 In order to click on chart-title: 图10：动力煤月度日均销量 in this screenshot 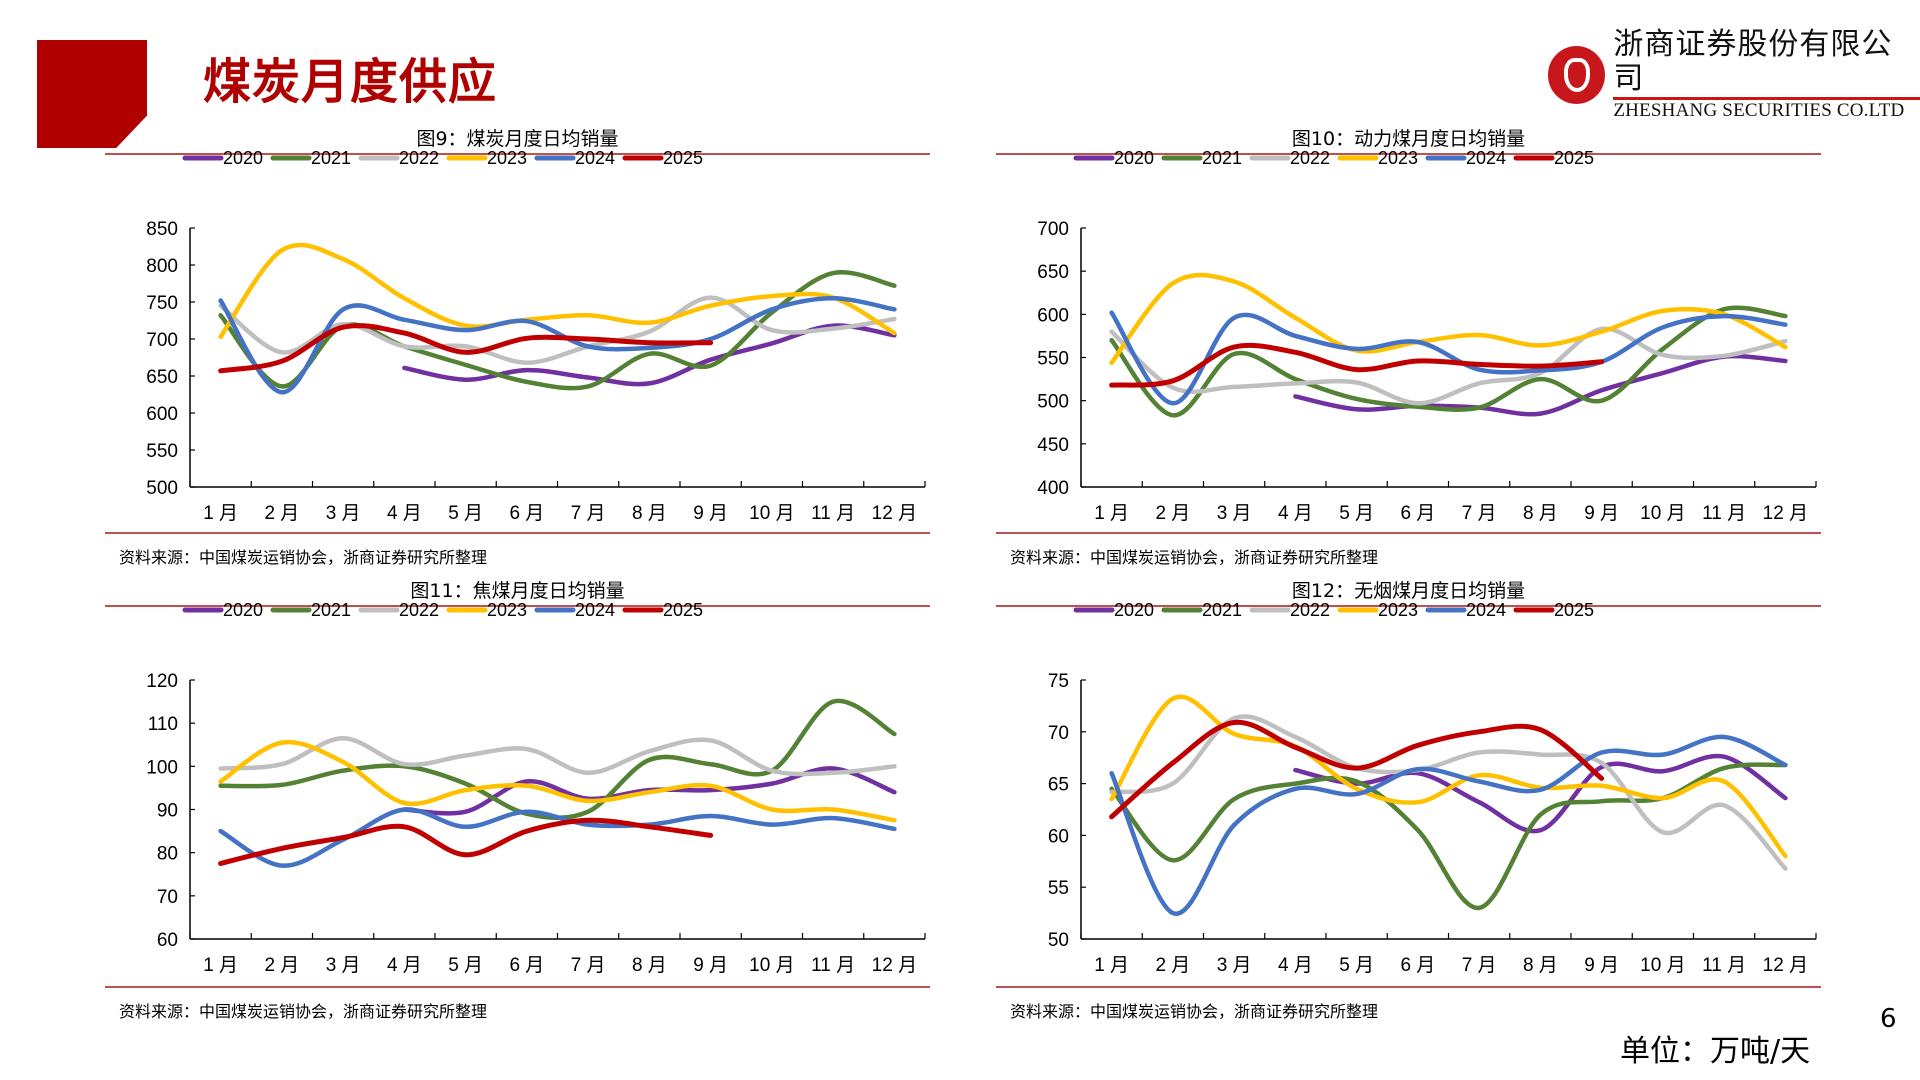, I will do `click(1408, 139)`.